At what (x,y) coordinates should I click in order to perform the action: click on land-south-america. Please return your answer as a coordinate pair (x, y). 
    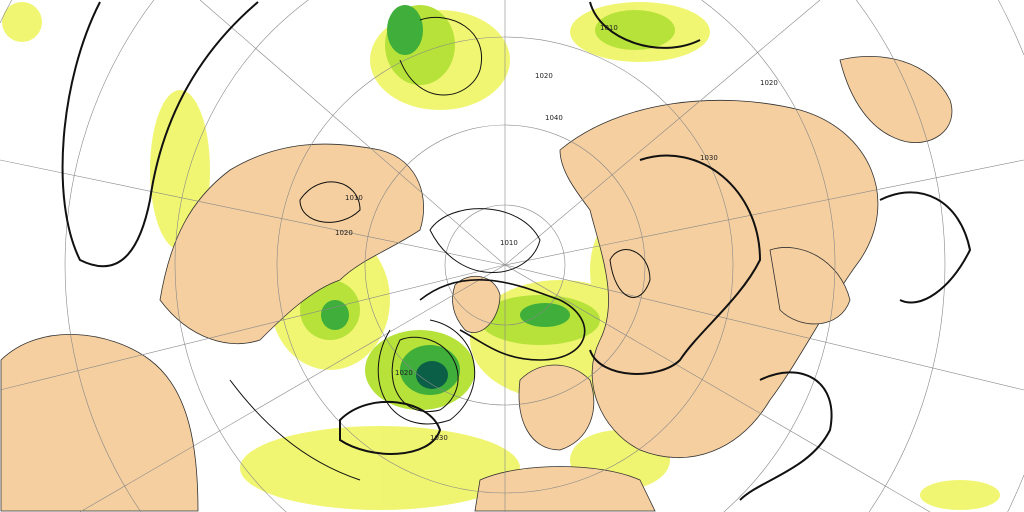
    Looking at the image, I should click on (99, 423).